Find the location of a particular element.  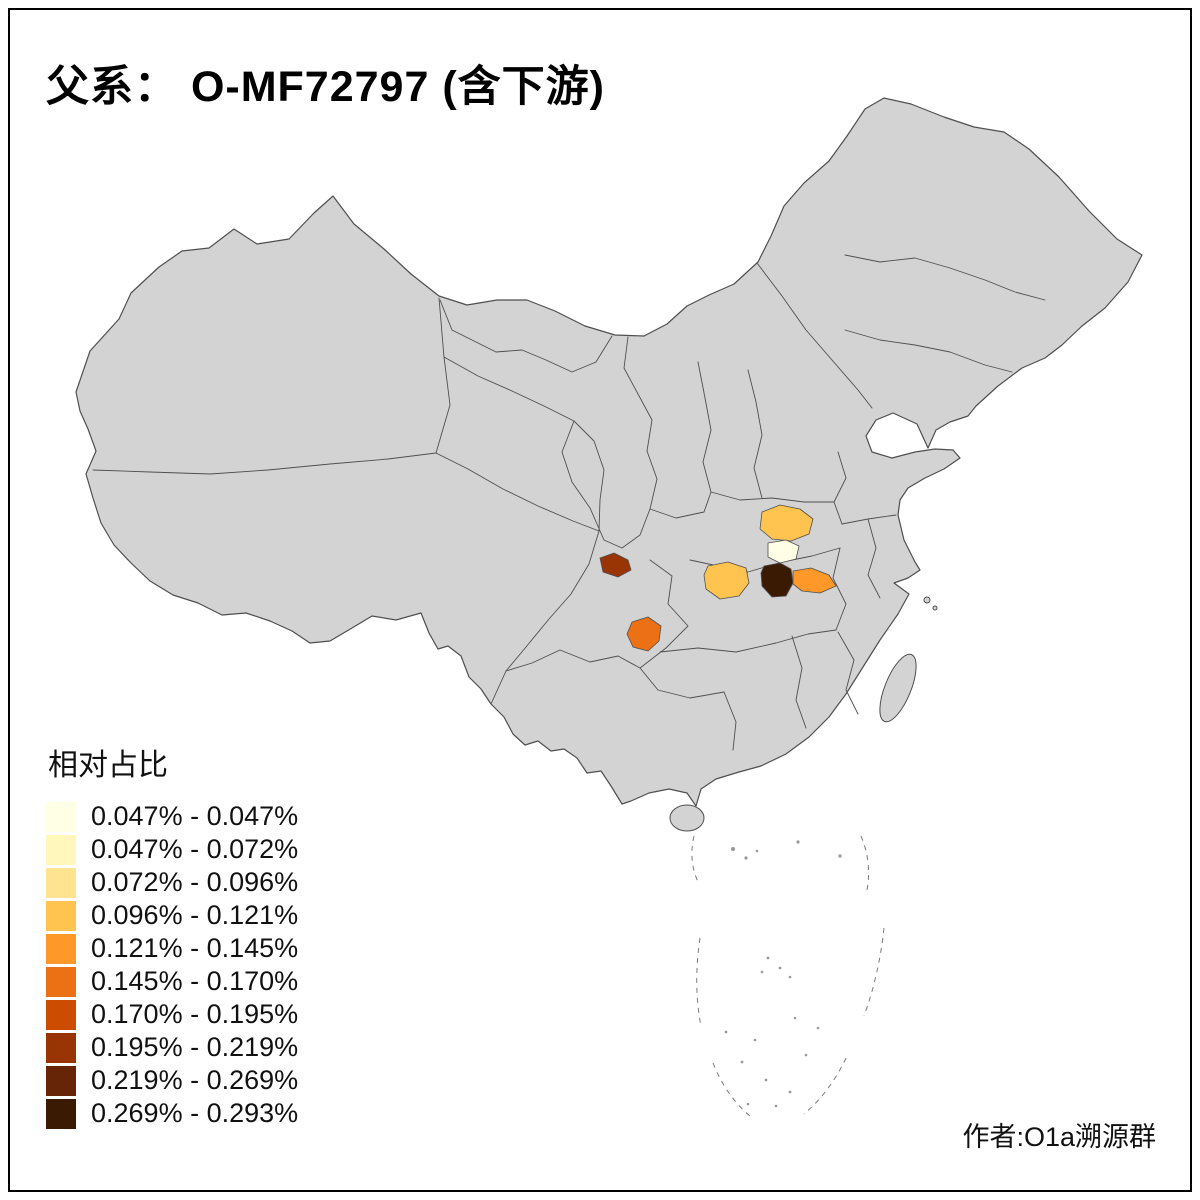

legend-label: 0.096% - 0.121% is located at coordinates (195, 915).